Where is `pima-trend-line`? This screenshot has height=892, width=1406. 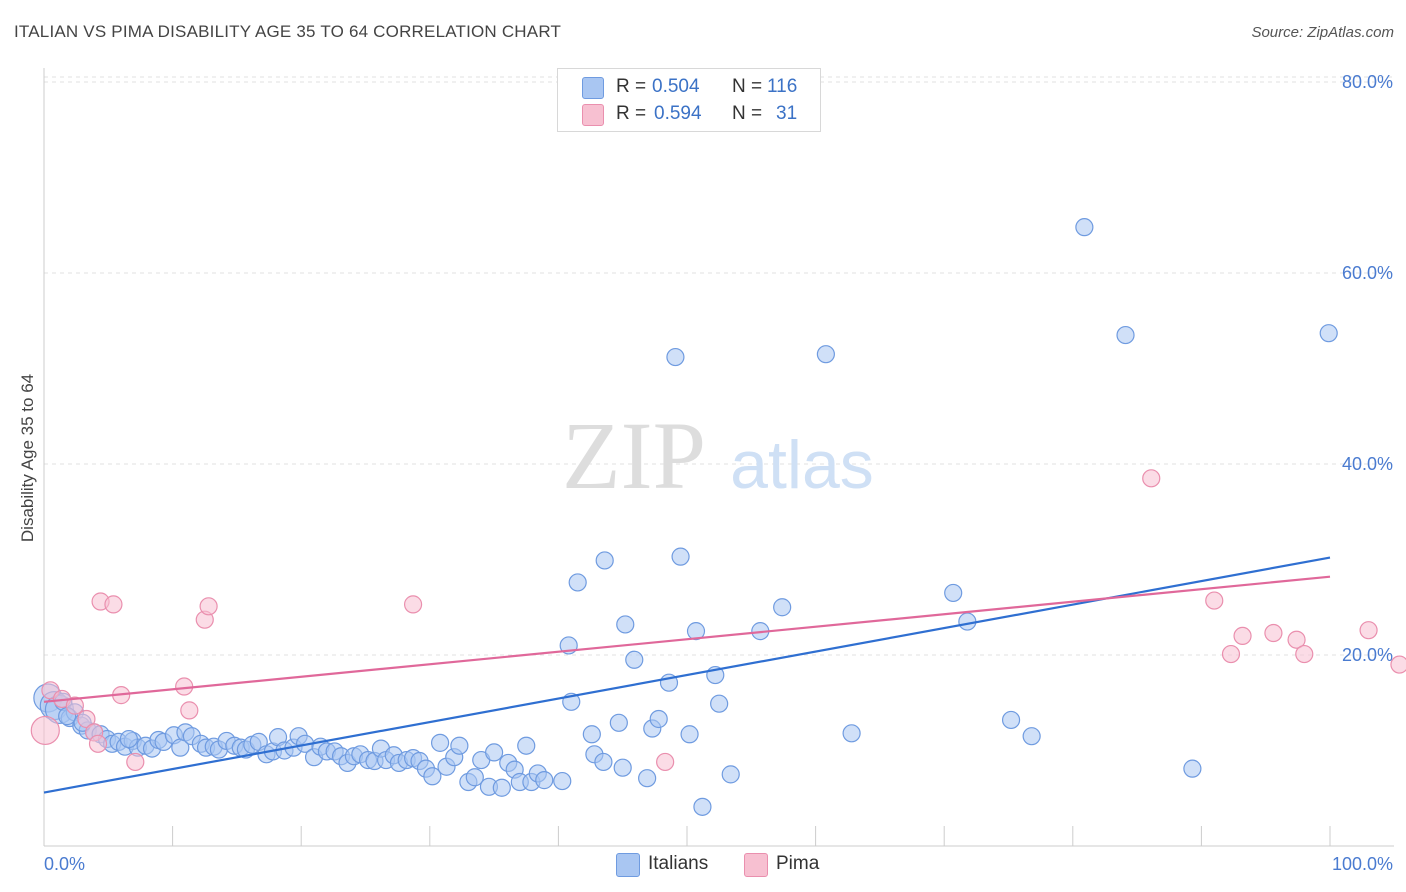
pima-trend-line is located at coordinates (687, 639).